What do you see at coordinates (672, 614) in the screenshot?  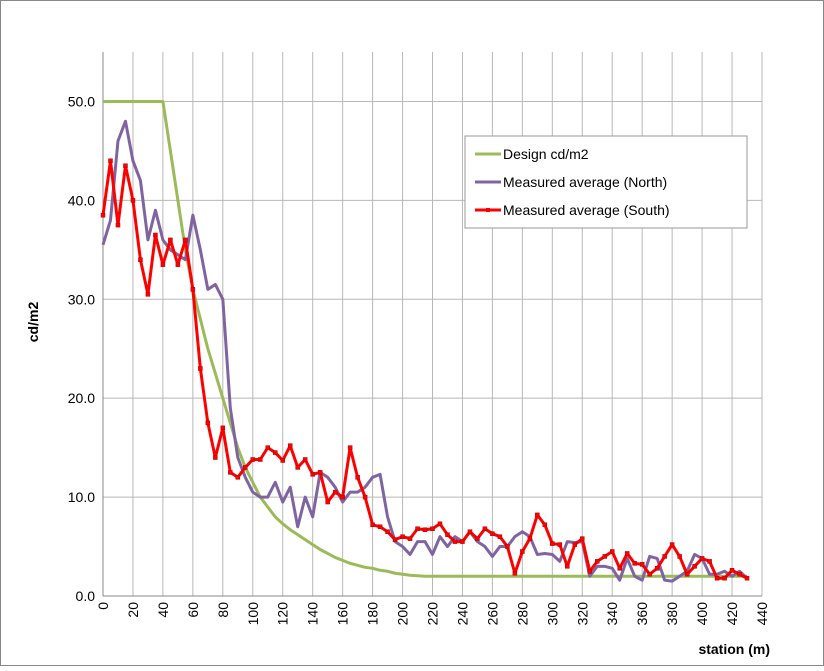 I see `x-tick-label: 380` at bounding box center [672, 614].